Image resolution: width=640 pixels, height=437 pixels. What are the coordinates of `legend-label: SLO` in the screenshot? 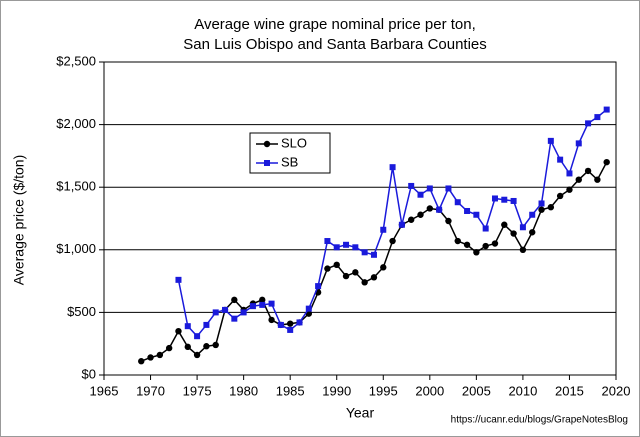 It's located at (294, 142).